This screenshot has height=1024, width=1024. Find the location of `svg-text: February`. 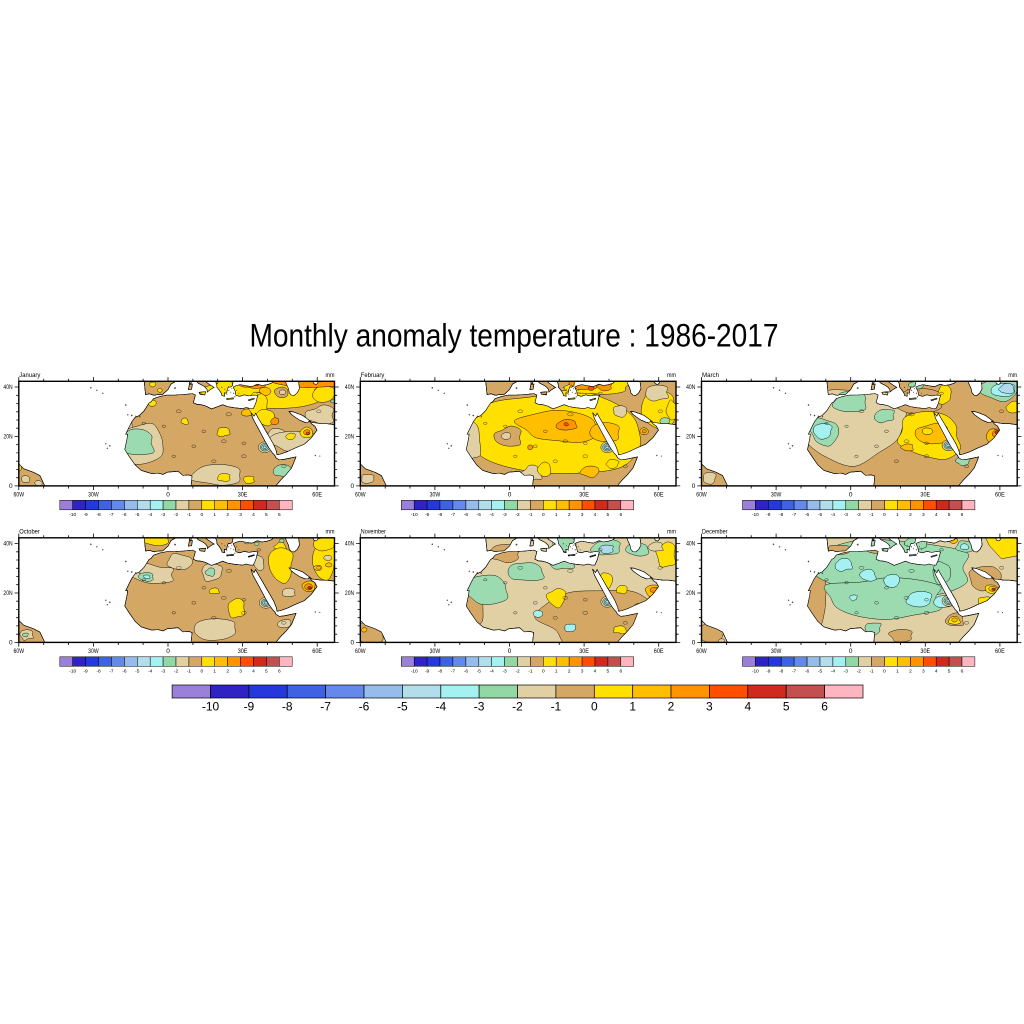

svg-text: February is located at coordinates (373, 375).